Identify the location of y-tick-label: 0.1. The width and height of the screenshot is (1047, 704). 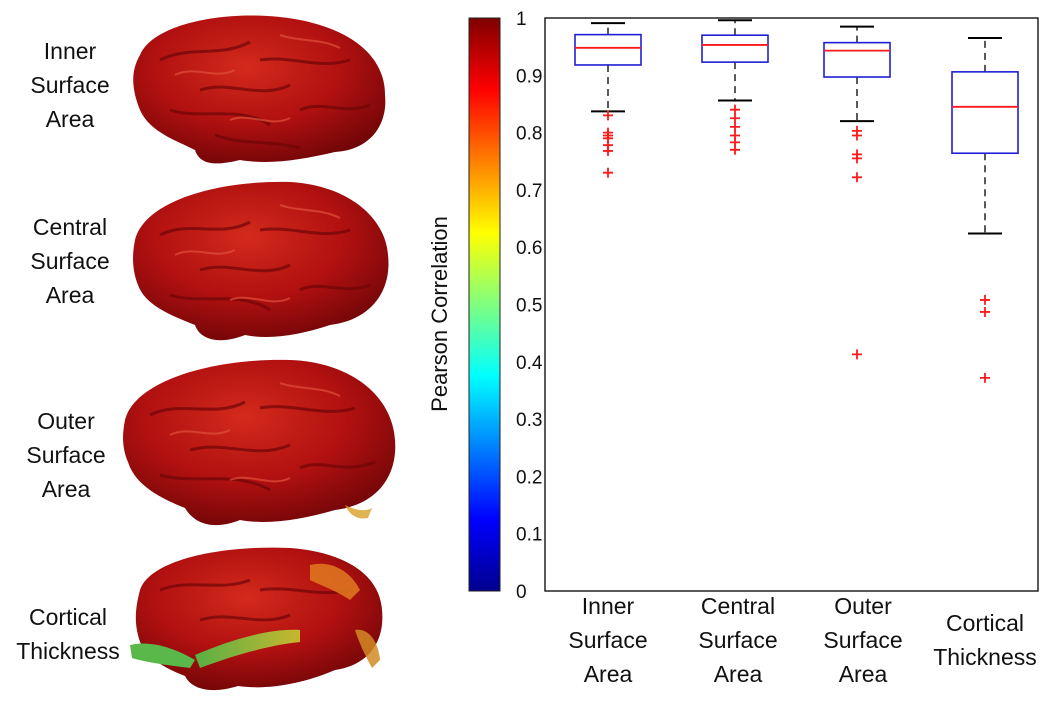
(529, 535).